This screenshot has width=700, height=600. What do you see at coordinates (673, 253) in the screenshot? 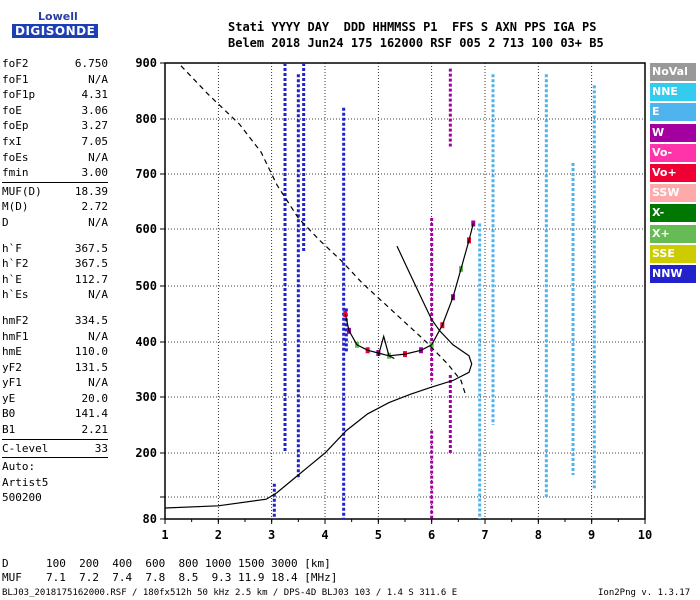
I see `legend-entry: SSE` at bounding box center [673, 253].